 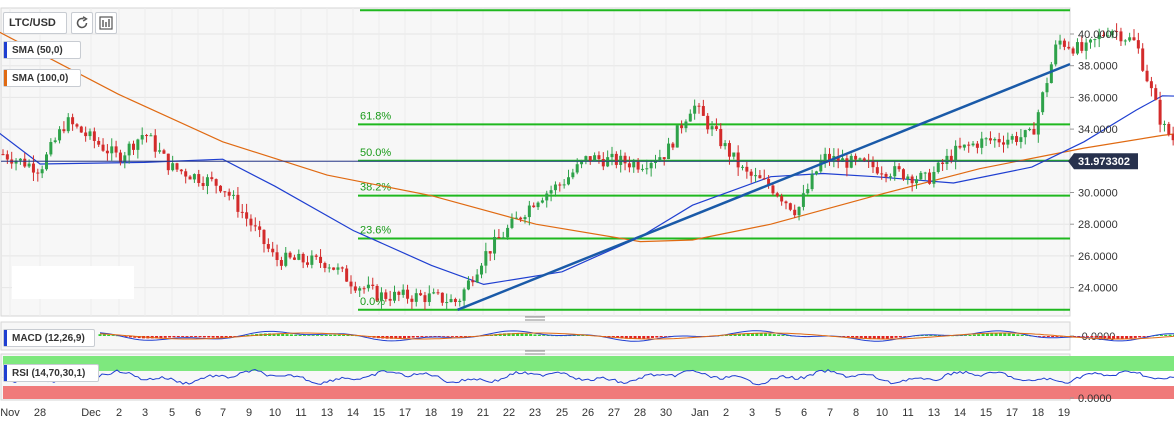 What do you see at coordinates (907, 413) in the screenshot?
I see `time-tick-label: 11` at bounding box center [907, 413].